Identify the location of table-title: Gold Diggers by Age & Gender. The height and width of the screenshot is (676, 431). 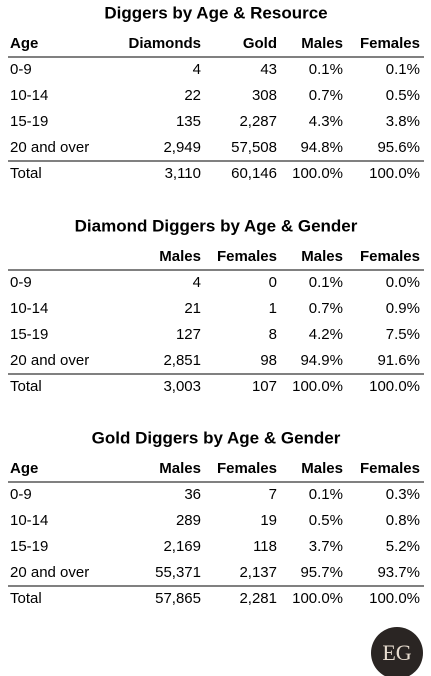
(216, 437).